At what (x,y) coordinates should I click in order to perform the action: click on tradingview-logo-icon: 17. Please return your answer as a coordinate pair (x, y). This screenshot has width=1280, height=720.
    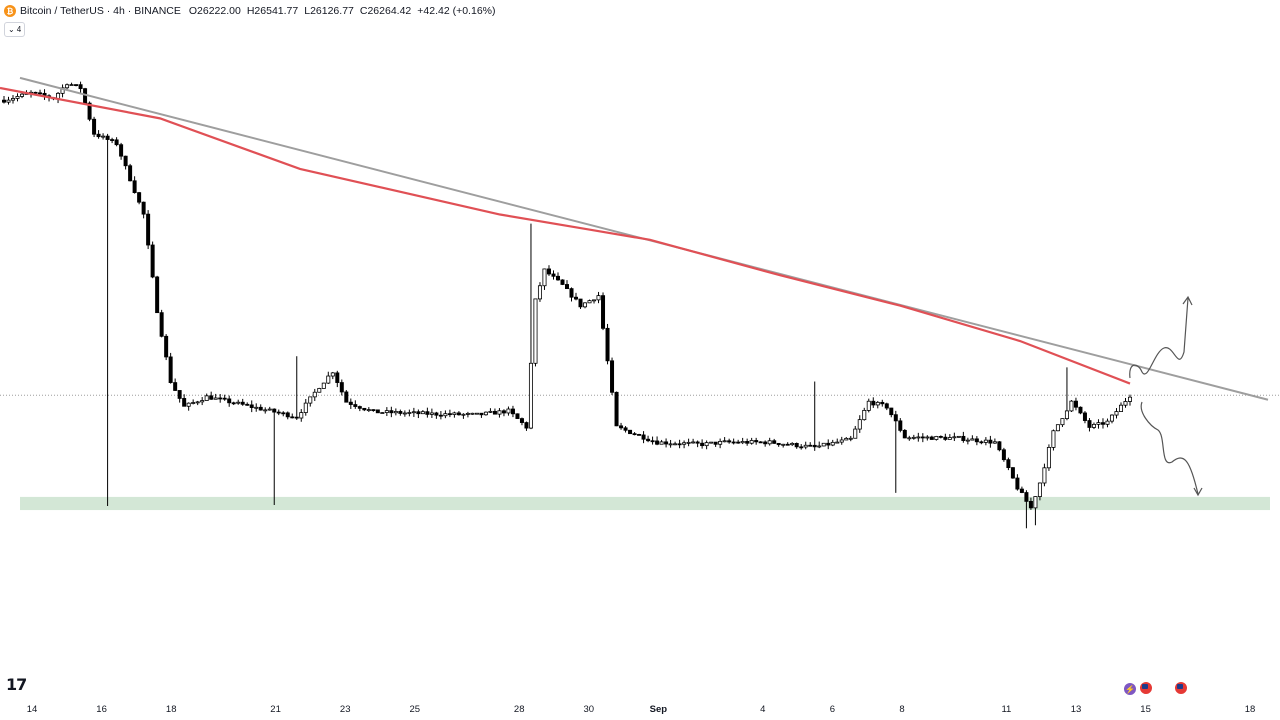
    Looking at the image, I should click on (16, 684).